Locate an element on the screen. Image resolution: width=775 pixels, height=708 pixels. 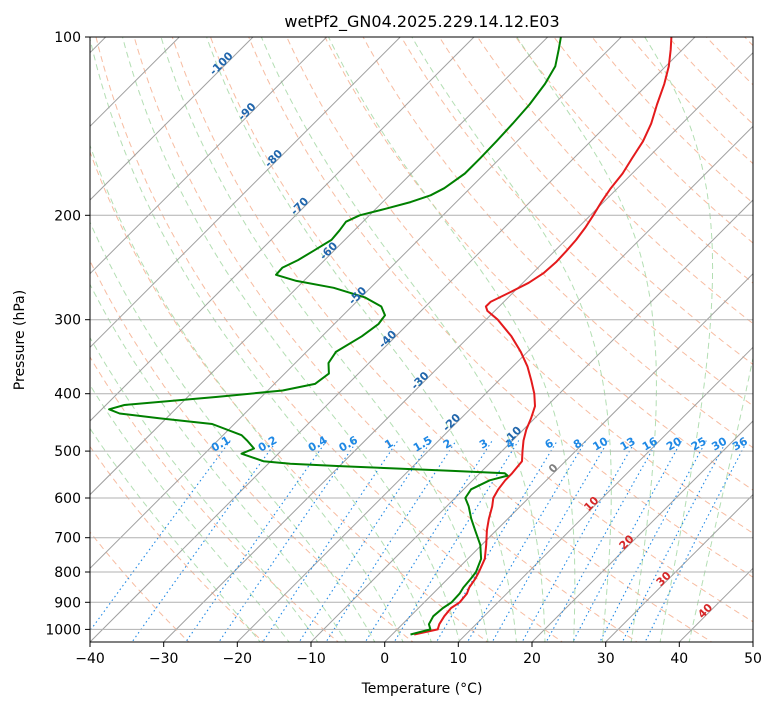
x-tick-label: 40 is located at coordinates (679, 659).